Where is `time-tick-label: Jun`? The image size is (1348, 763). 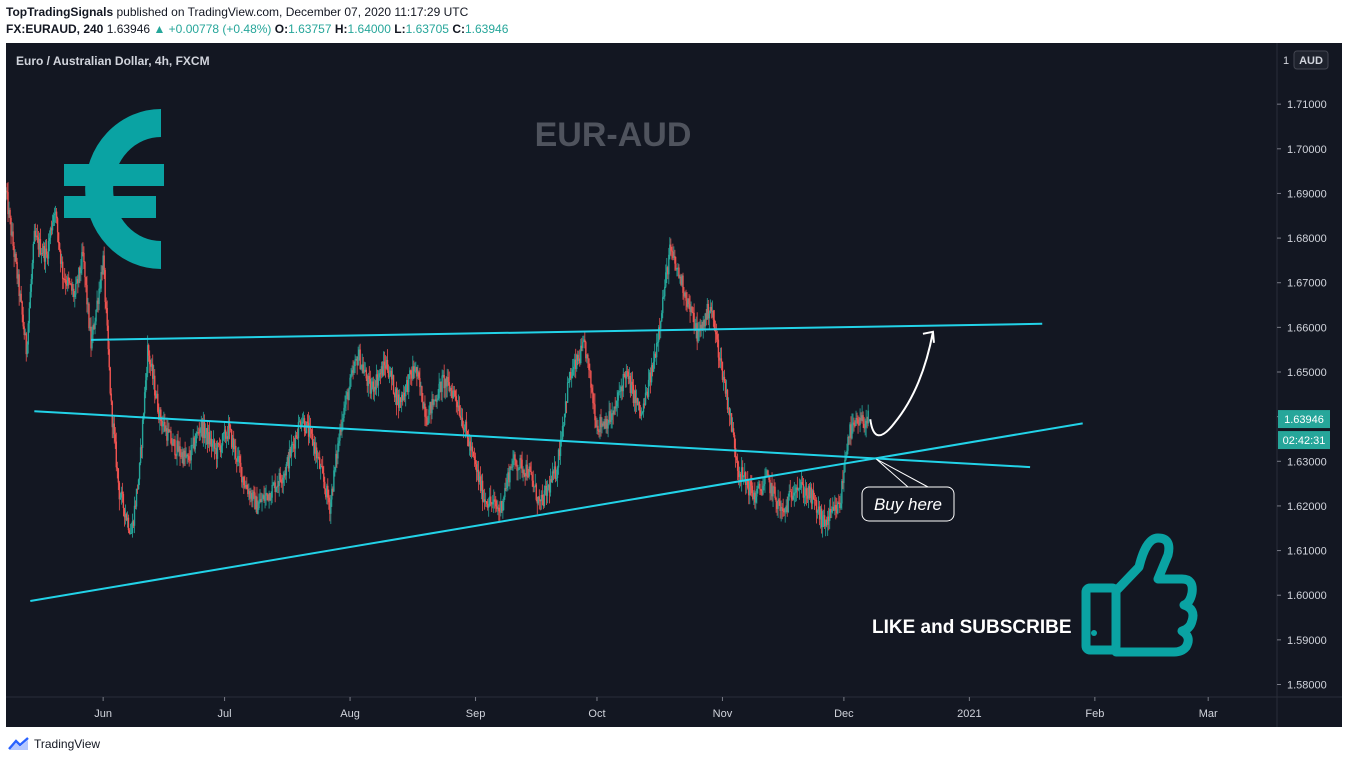
time-tick-label: Jun is located at coordinates (103, 714).